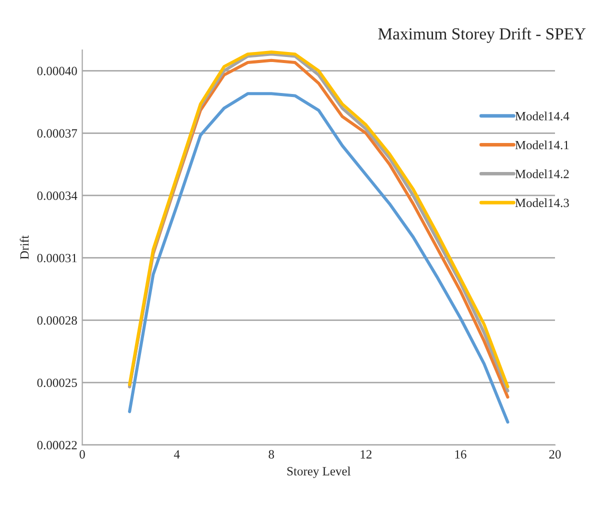 This screenshot has width=592, height=505. I want to click on y-tick-label: 0.00028, so click(57, 320).